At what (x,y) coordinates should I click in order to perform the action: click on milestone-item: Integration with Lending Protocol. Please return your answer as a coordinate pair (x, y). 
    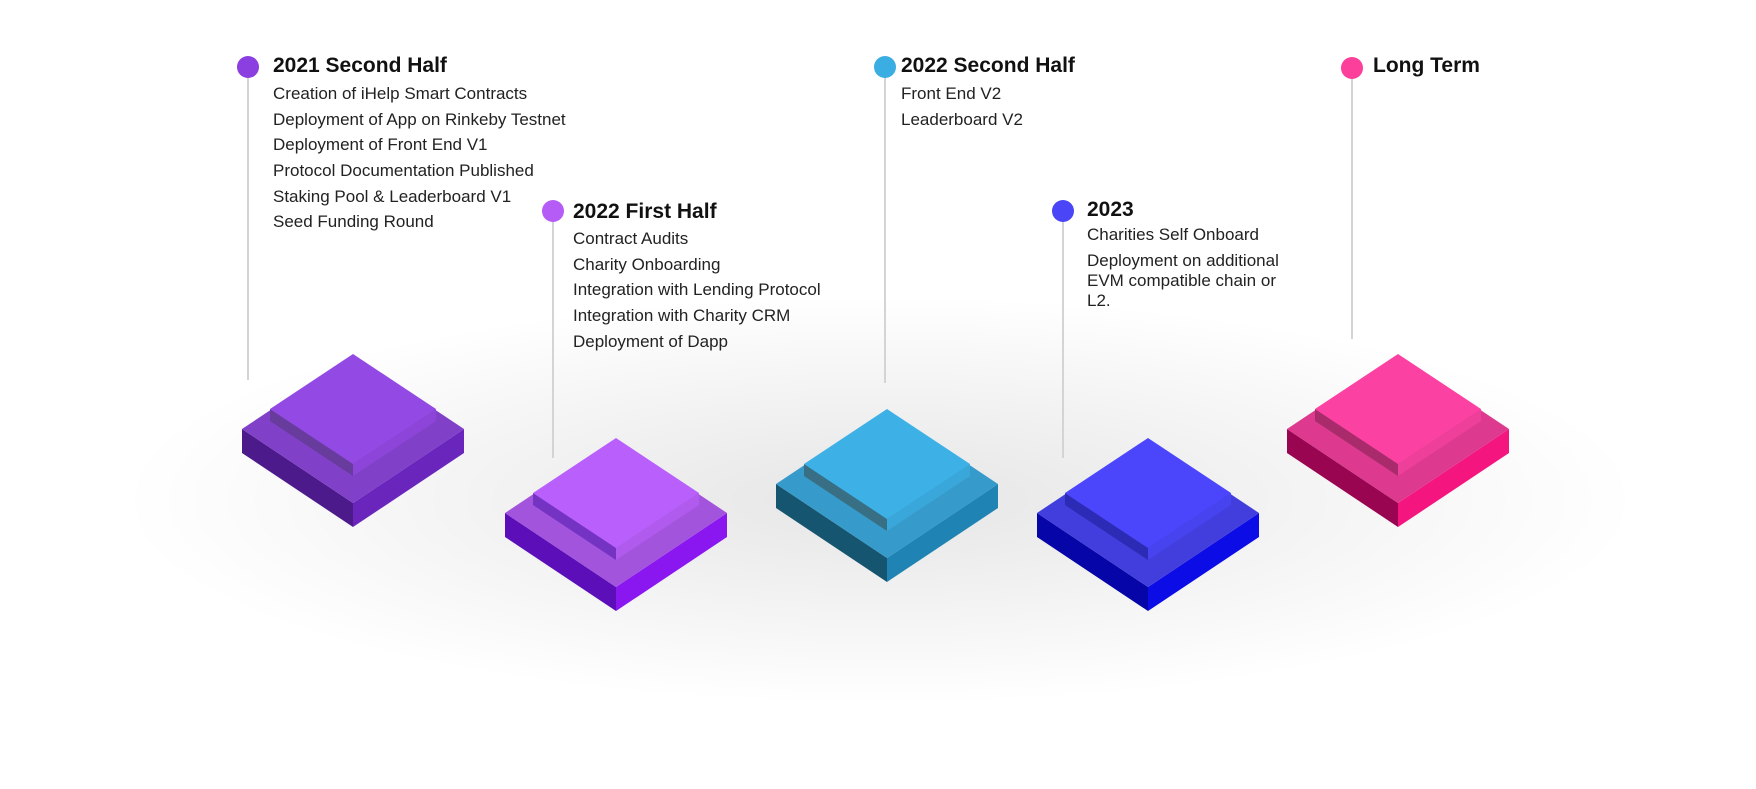
    Looking at the image, I should click on (697, 290).